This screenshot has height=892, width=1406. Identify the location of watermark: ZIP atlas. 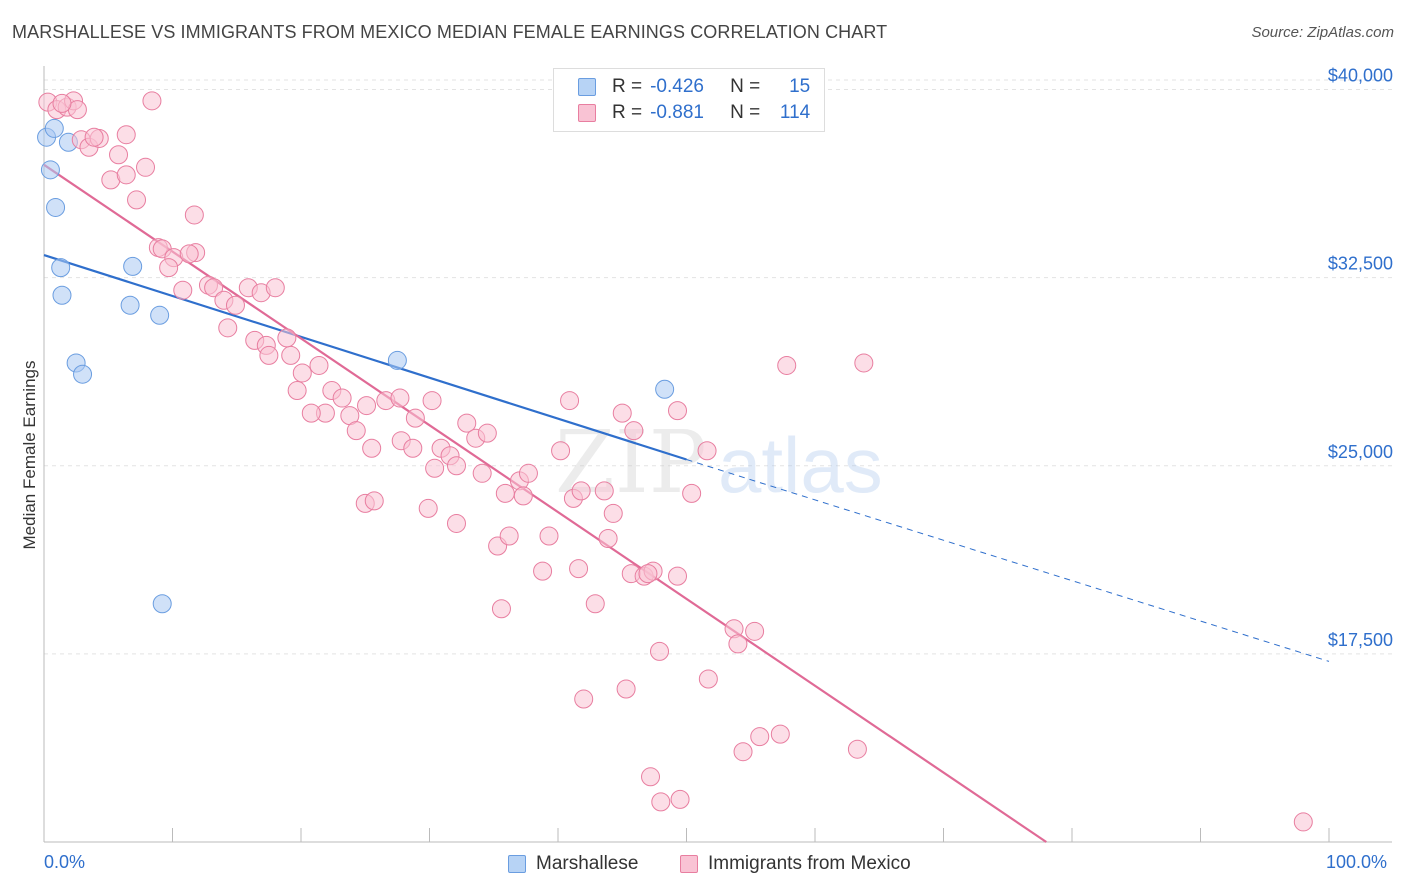
(719, 463).